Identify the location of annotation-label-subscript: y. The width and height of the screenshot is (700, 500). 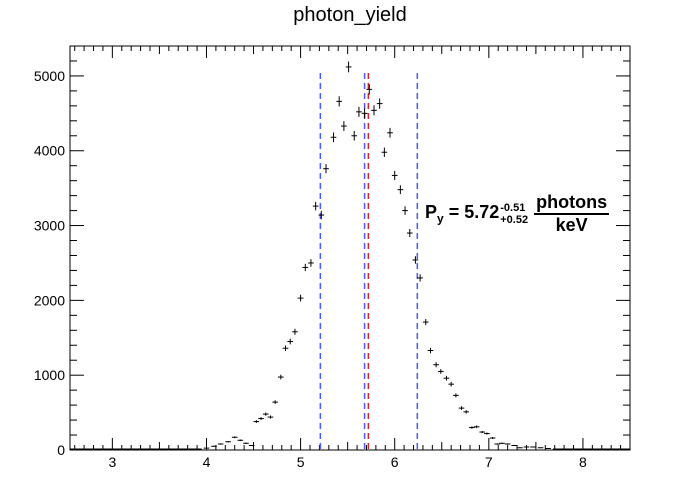
(440, 218).